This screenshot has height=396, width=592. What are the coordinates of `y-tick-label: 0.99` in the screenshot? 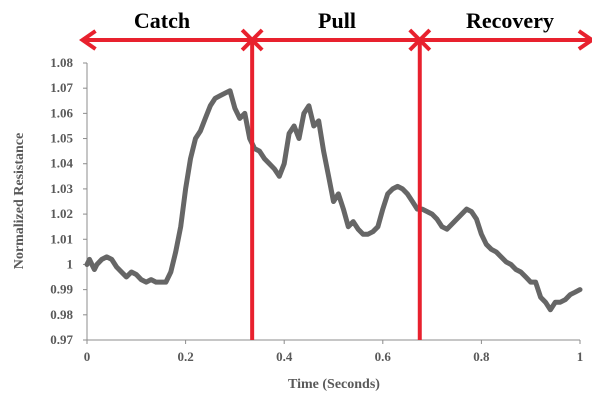 It's located at (61, 289).